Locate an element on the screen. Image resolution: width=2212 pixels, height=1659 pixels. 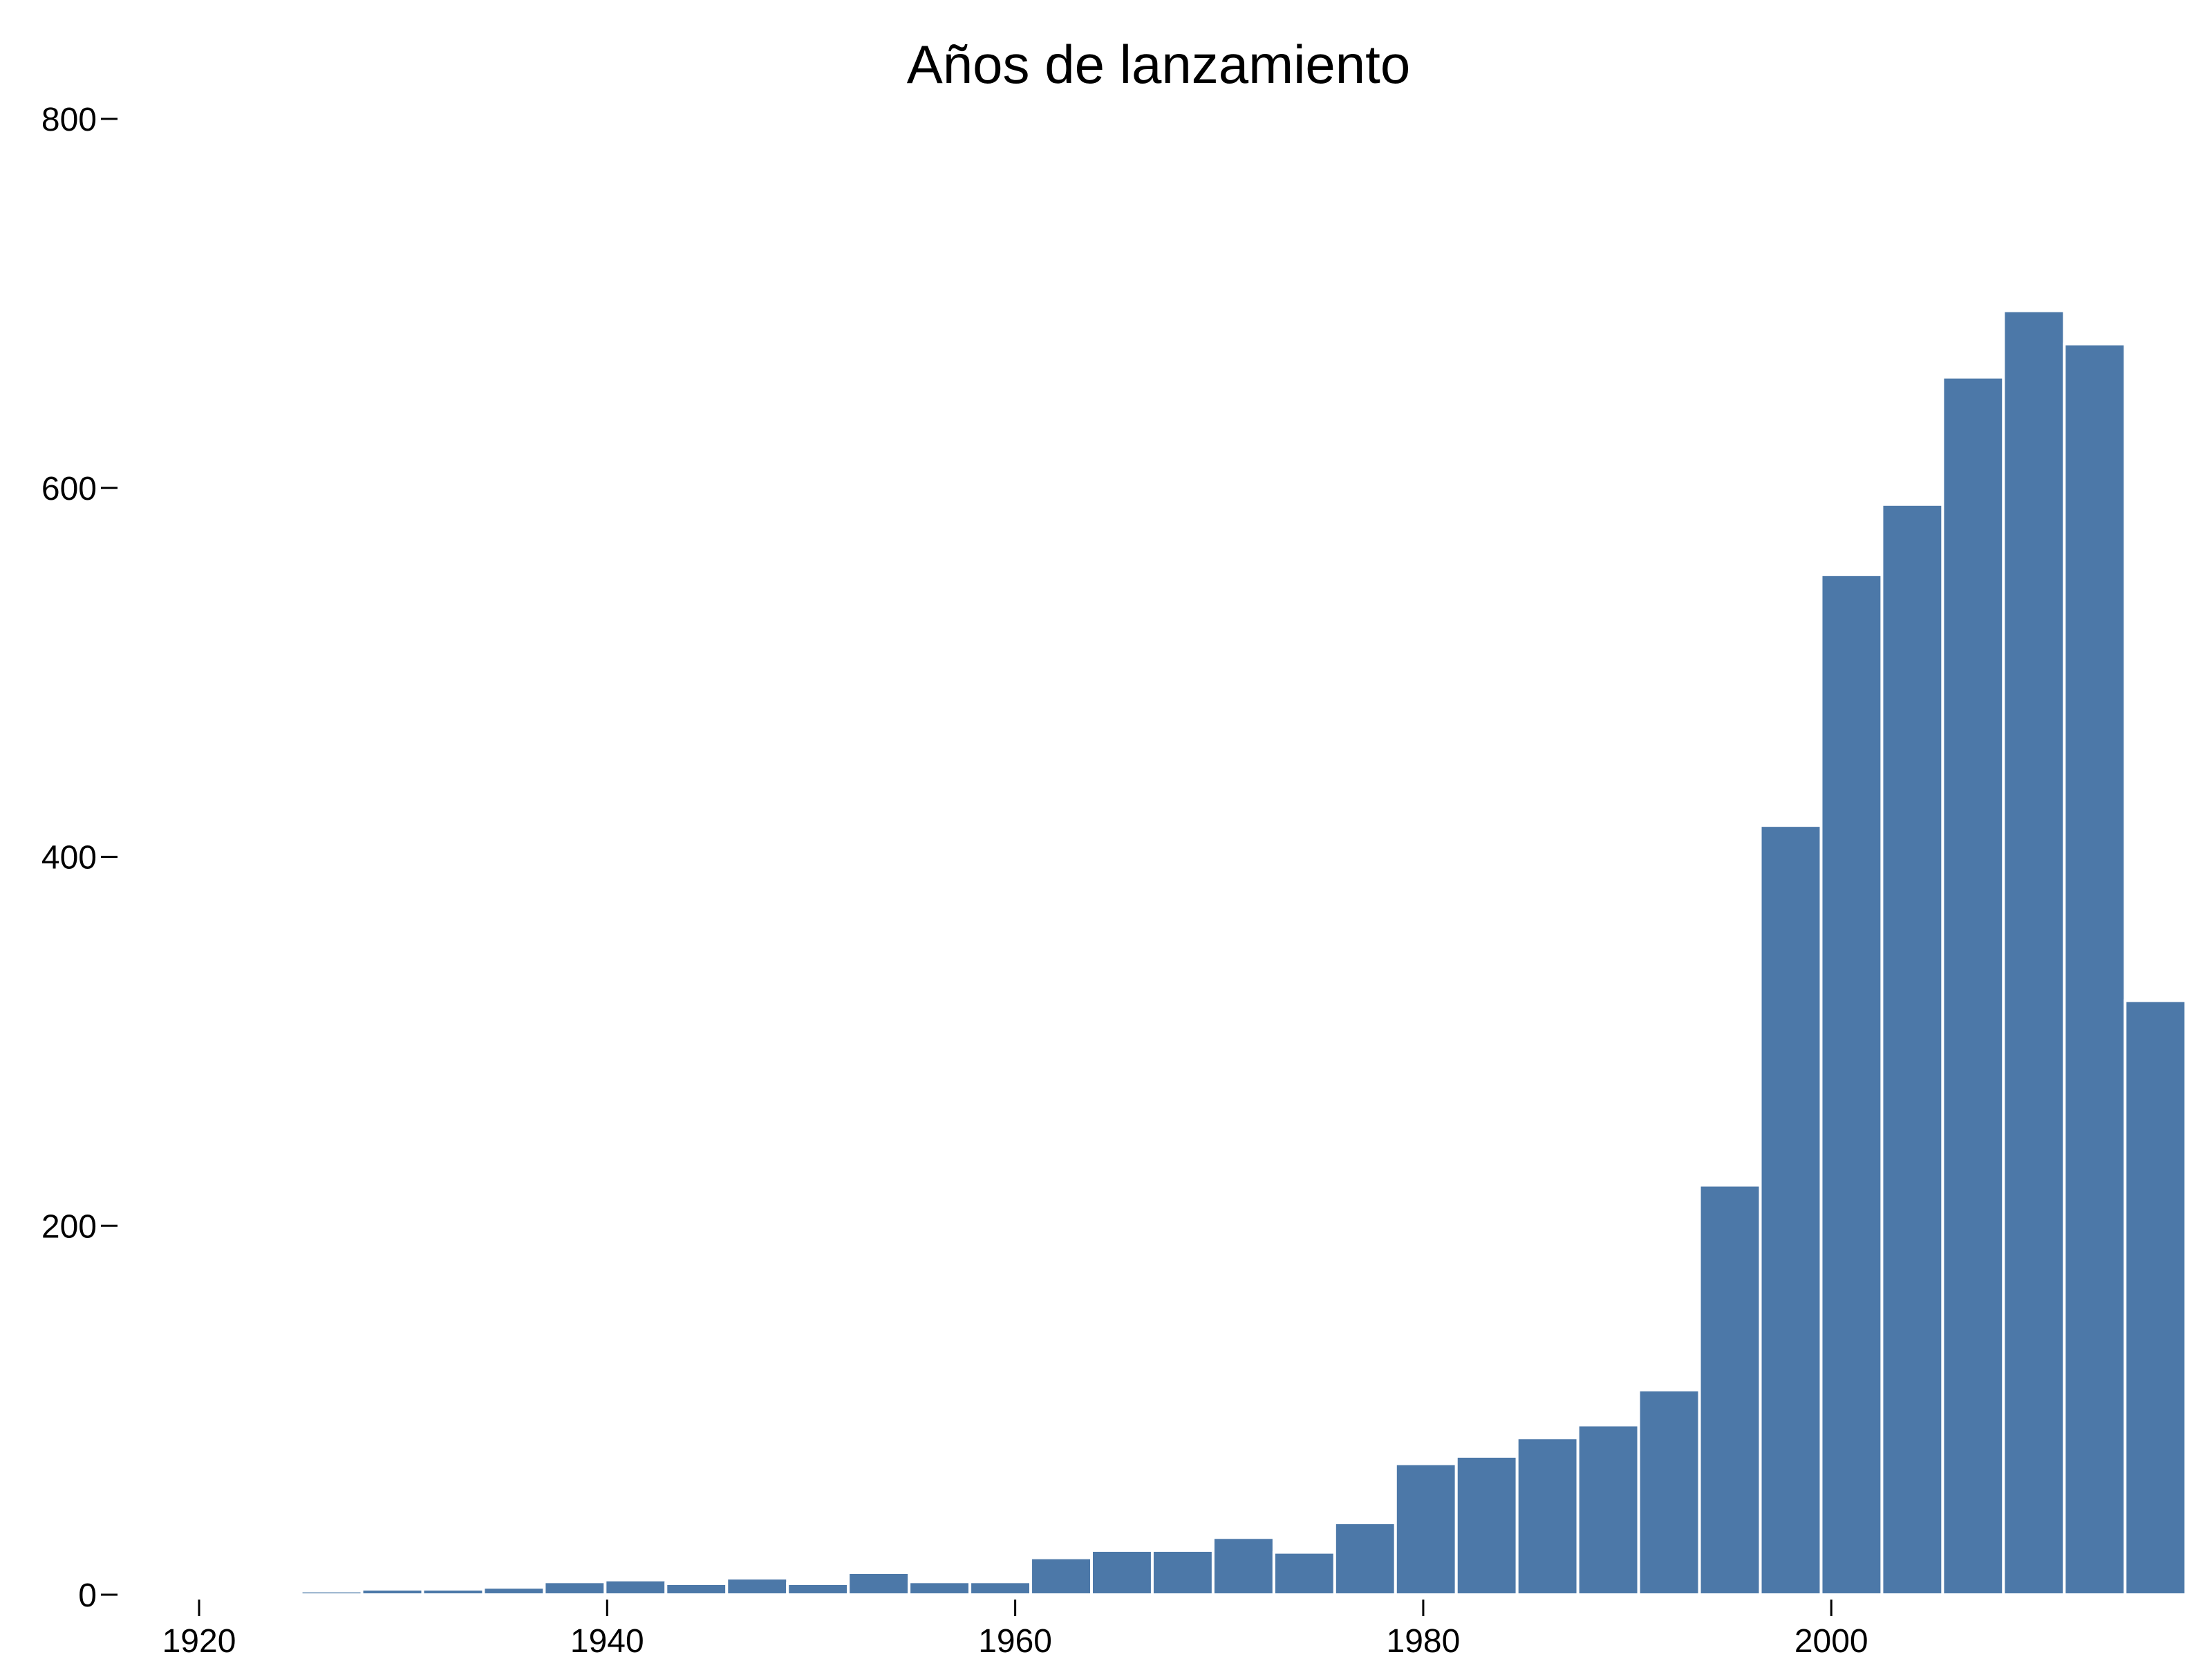
chart-title: Años de lanzamiento is located at coordinates (1159, 64).